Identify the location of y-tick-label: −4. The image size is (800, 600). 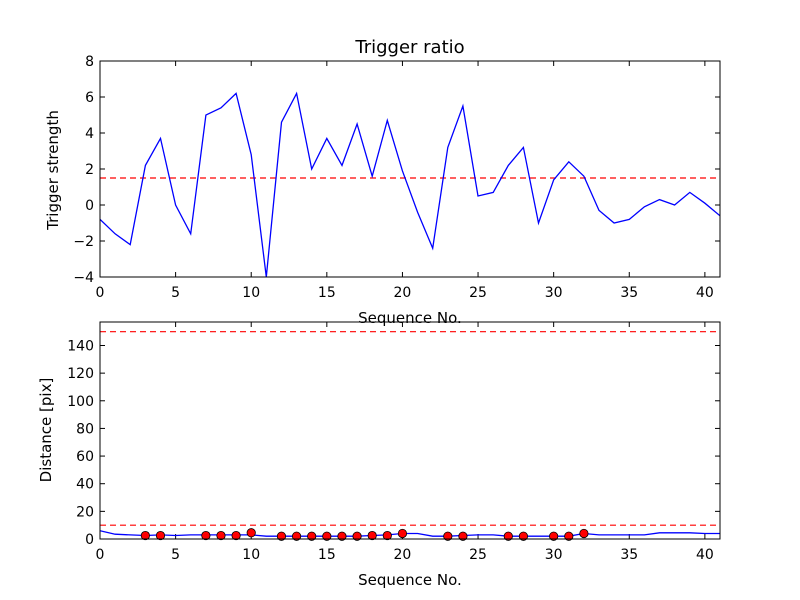
(83, 278).